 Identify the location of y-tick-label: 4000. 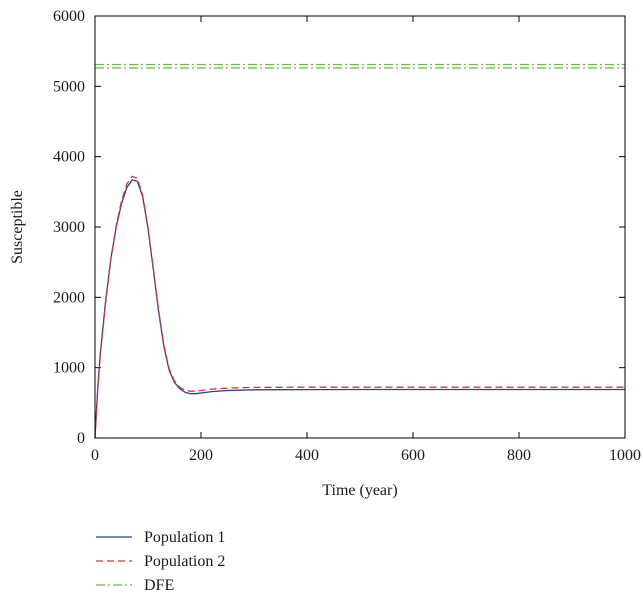
(69, 157).